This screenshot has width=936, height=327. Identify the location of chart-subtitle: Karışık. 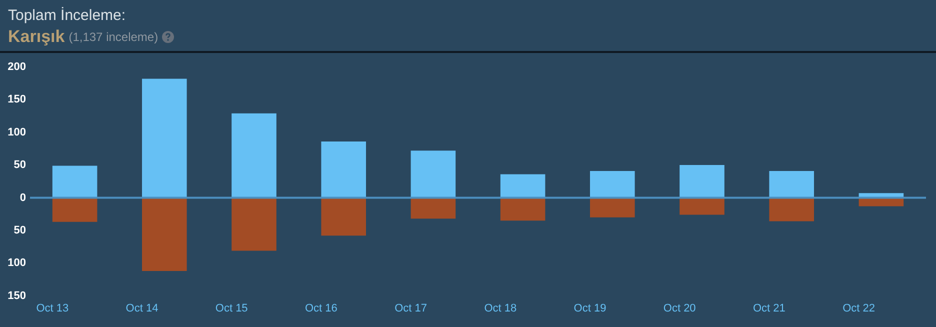
(36, 37).